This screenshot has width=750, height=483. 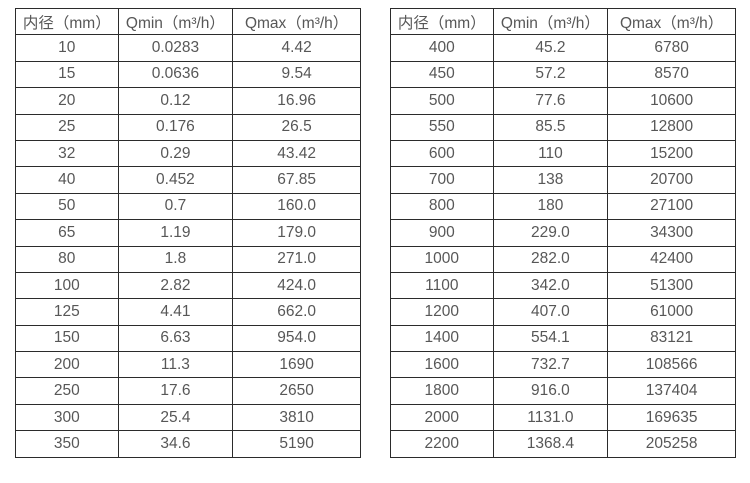 I want to click on table-cell: 6.63, so click(x=175, y=338).